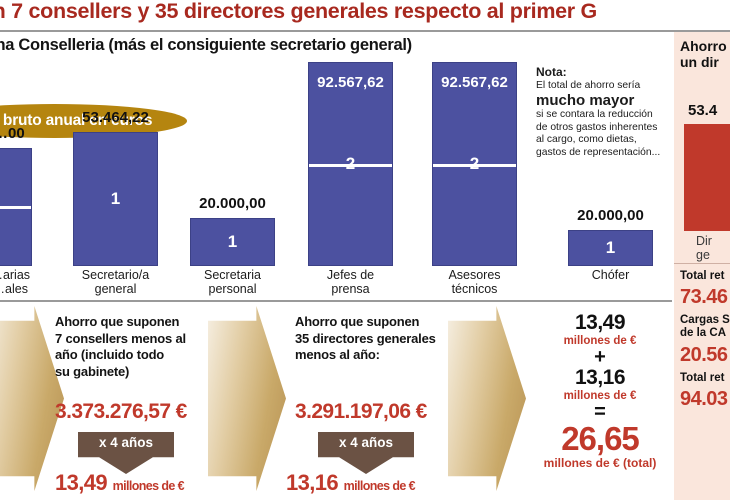 Image resolution: width=730 pixels, height=500 pixels. What do you see at coordinates (379, 486) in the screenshot?
I see `savings-block-2-result-unit: millones de €` at bounding box center [379, 486].